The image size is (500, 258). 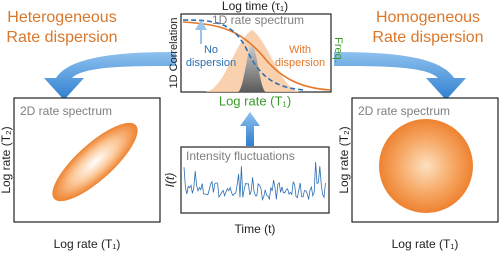 I want to click on blue-decay, so click(x=244, y=55).